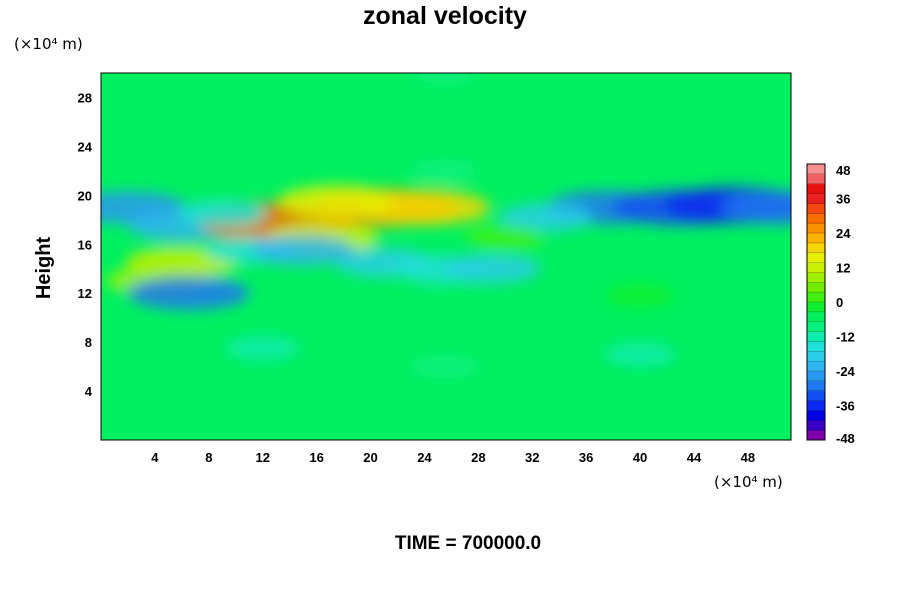 The width and height of the screenshot is (900, 600). Describe the element at coordinates (424, 457) in the screenshot. I see `x-tick-label: 24` at that location.